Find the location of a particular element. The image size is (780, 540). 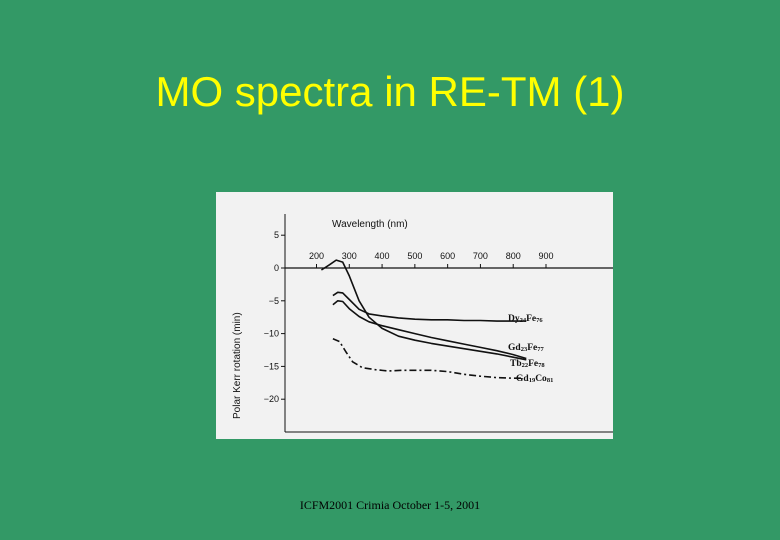

y-tick-label: −10 is located at coordinates (271, 334).